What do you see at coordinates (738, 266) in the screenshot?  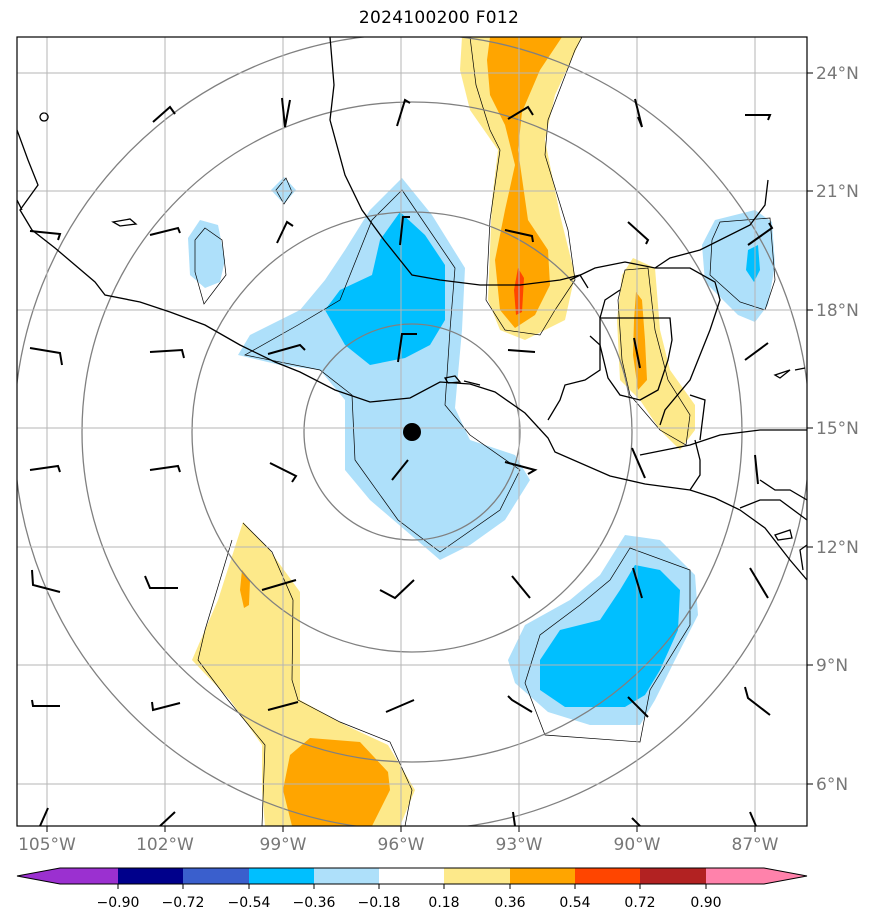 I see `negative-area-east` at bounding box center [738, 266].